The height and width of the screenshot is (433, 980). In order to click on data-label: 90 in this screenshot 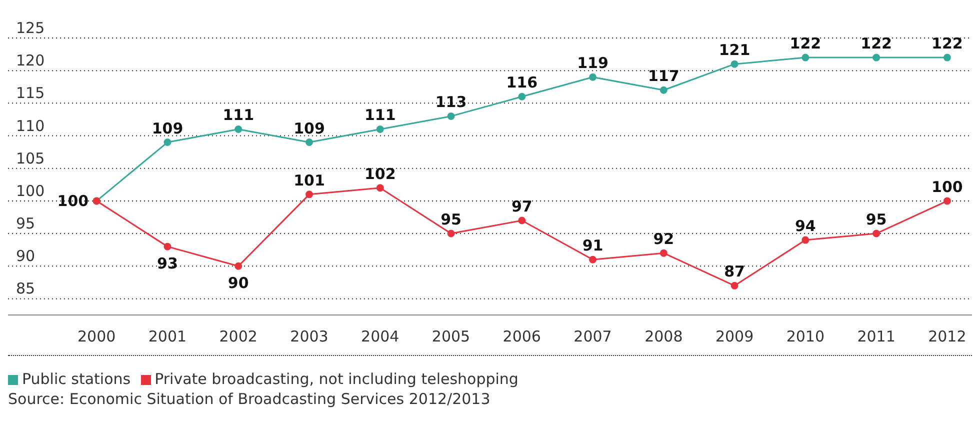, I will do `click(238, 283)`.